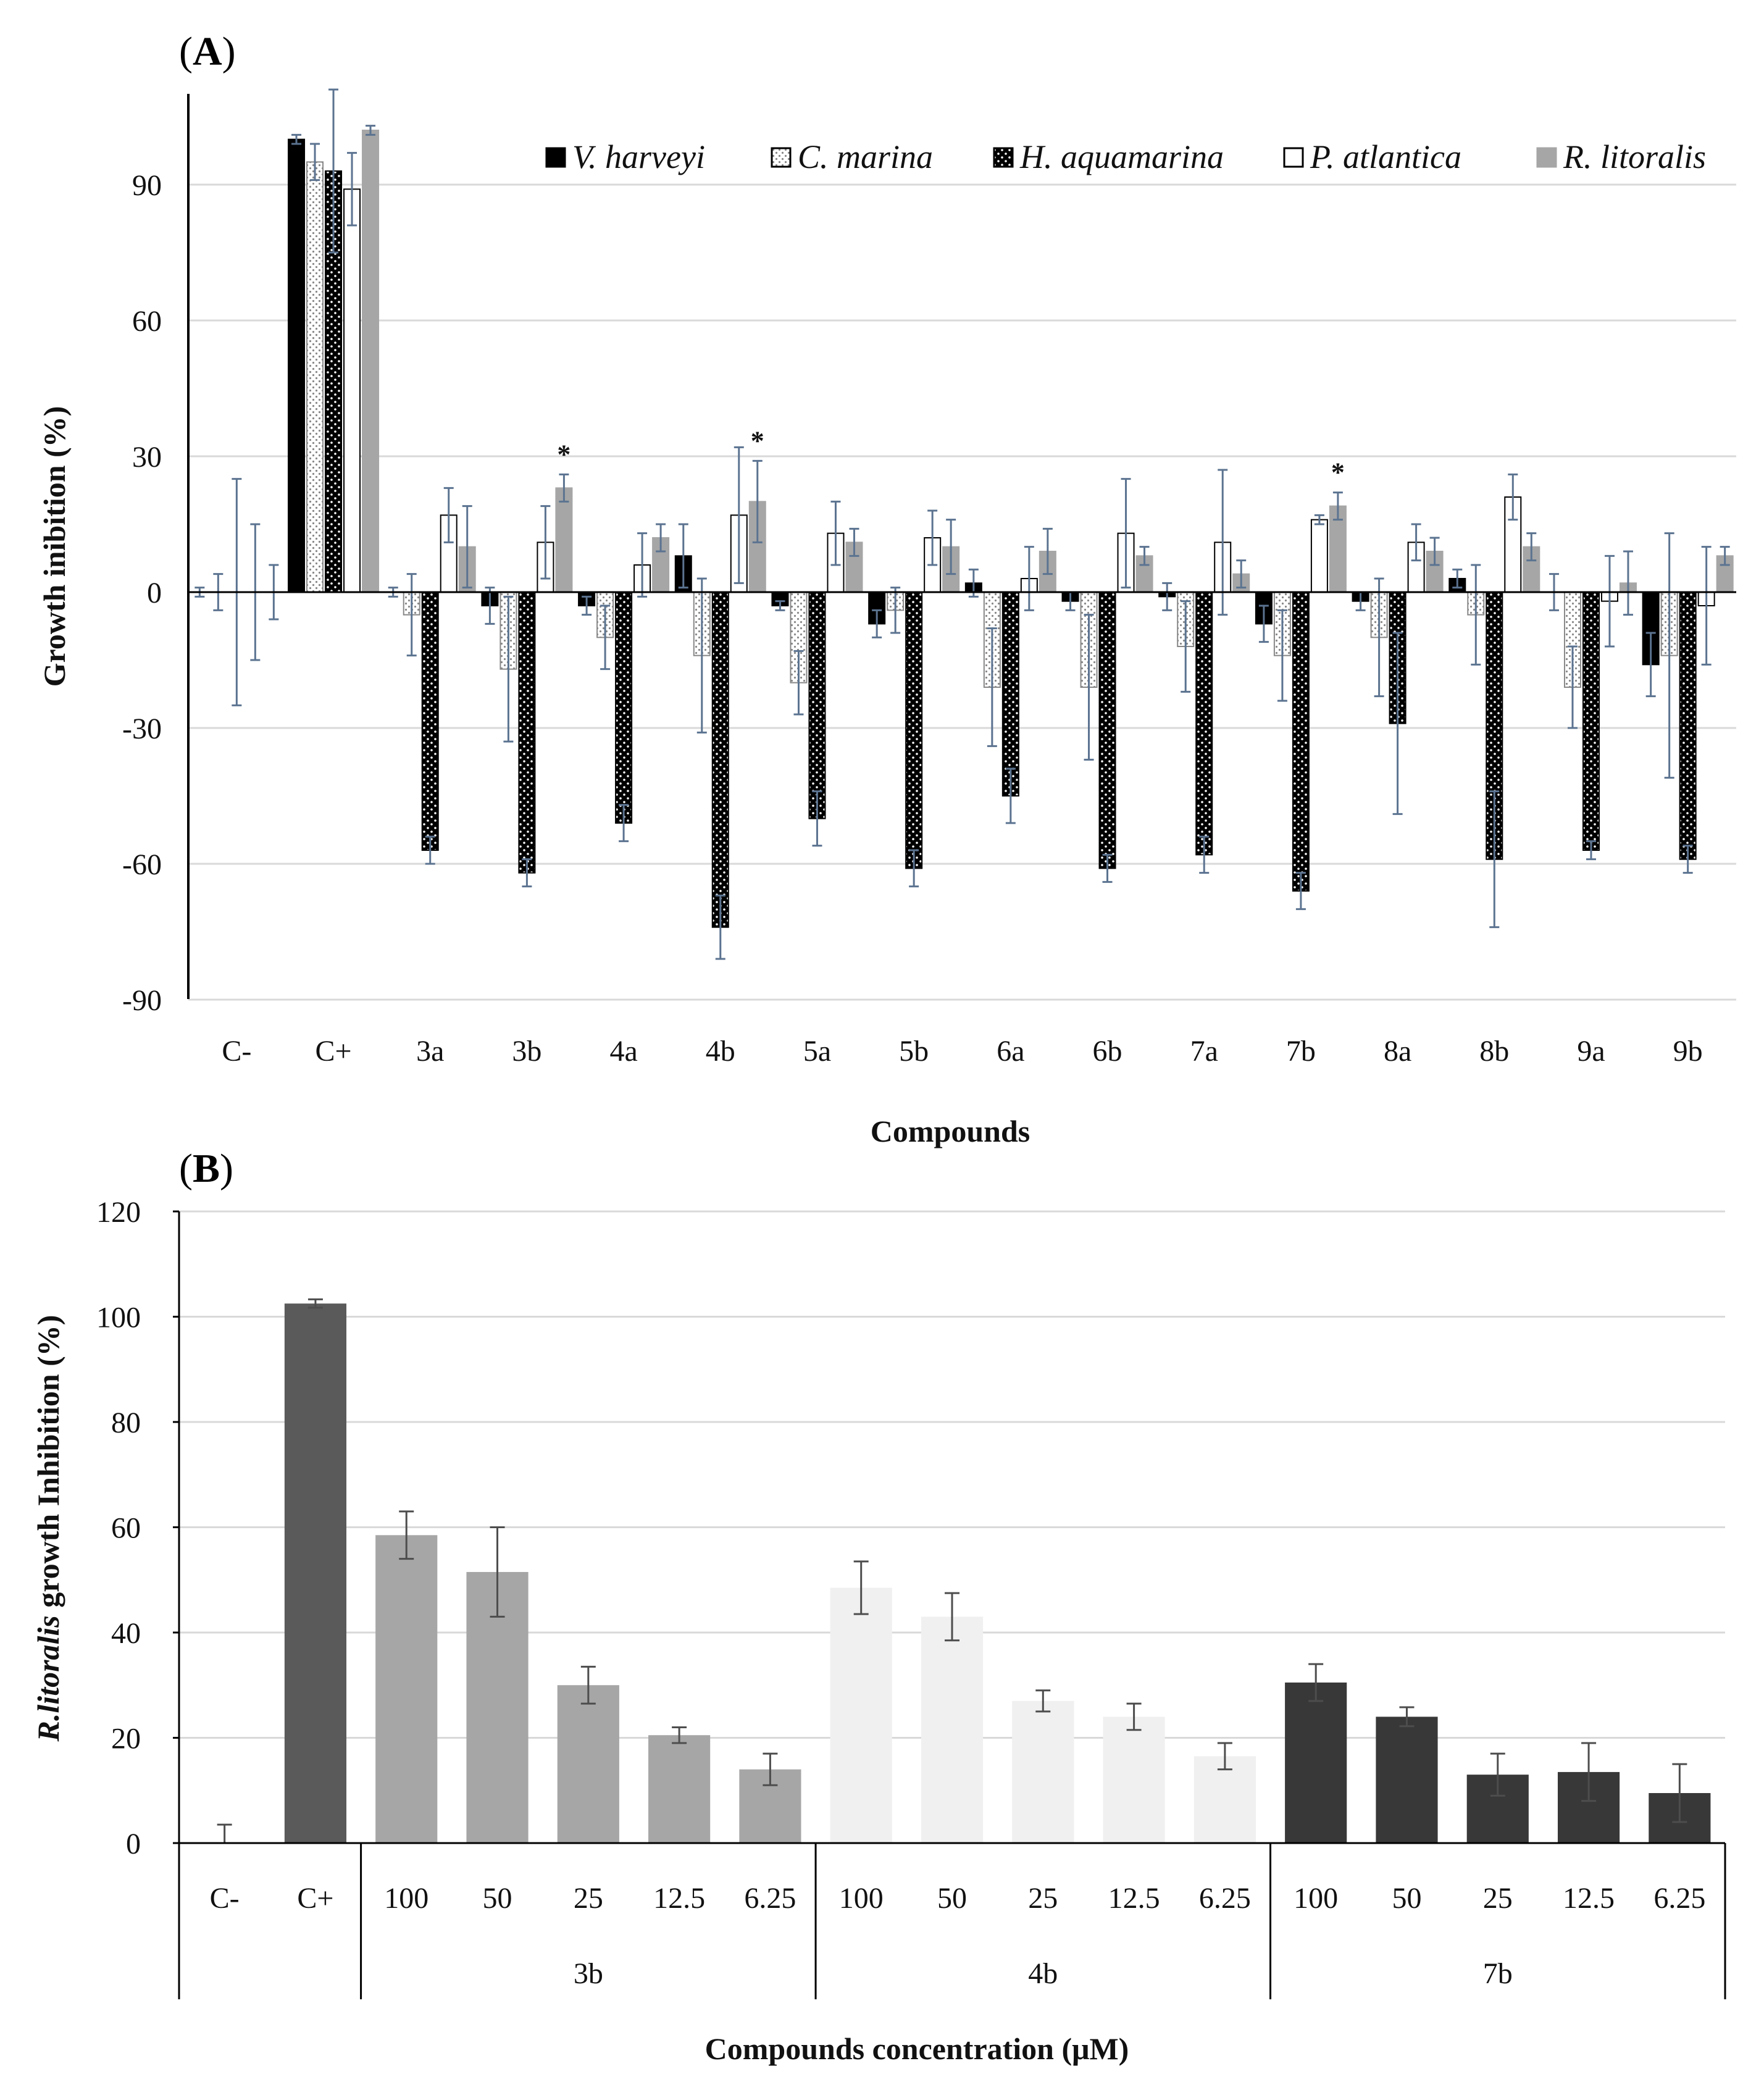  I want to click on legend-label: H. aquamarina, so click(1121, 156).